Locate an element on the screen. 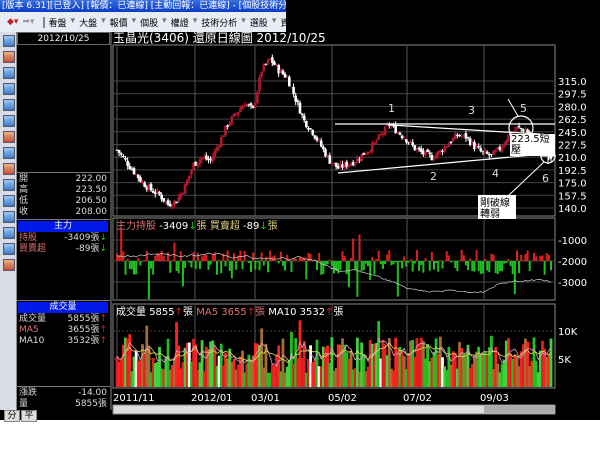 Image resolution: width=600 pixels, height=450 pixels. menu-7: 資訊 is located at coordinates (283, 23).